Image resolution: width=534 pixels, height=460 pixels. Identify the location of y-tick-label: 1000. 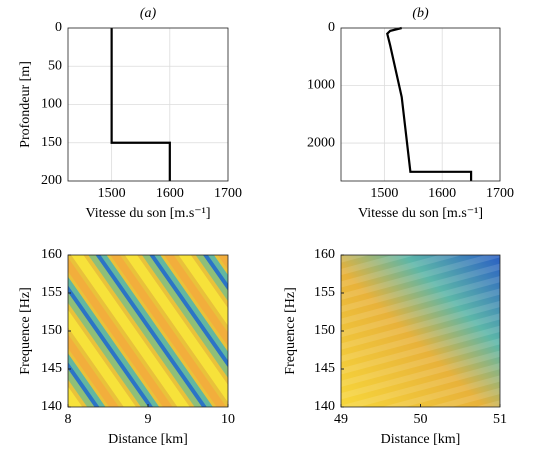
(321, 85).